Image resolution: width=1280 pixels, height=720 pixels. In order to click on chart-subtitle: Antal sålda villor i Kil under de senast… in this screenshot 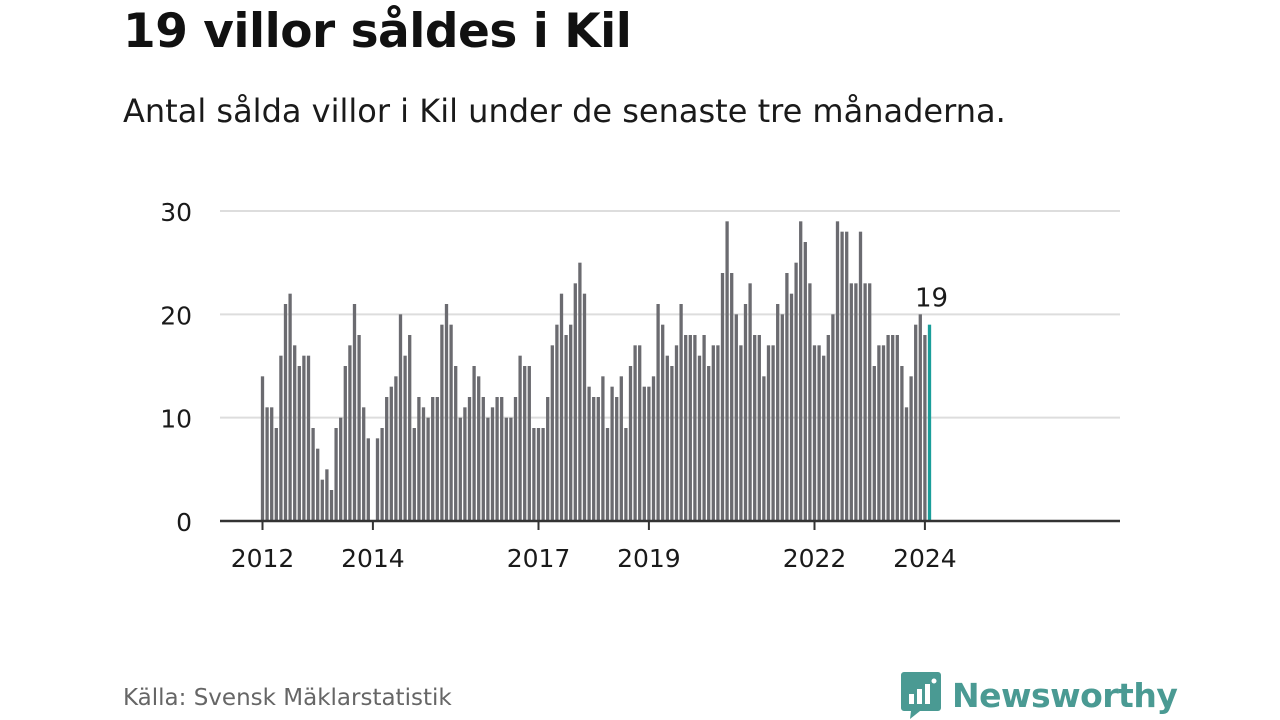, I will do `click(564, 111)`.